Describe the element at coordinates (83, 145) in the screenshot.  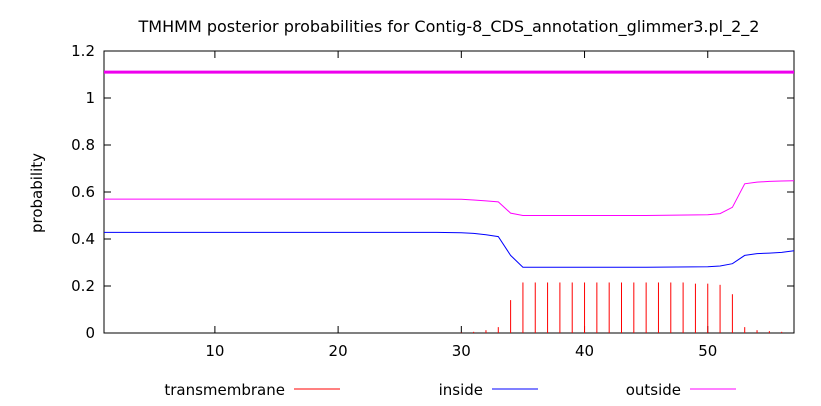
I see `y-tick-label: 0.8` at that location.